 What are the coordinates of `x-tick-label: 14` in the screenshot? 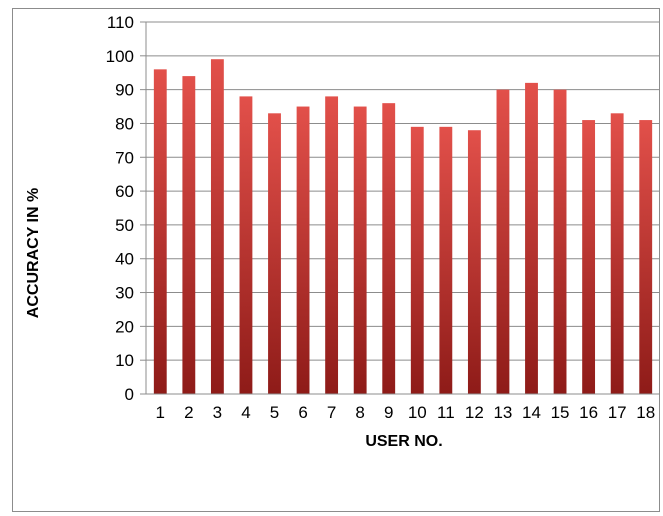 It's located at (531, 412).